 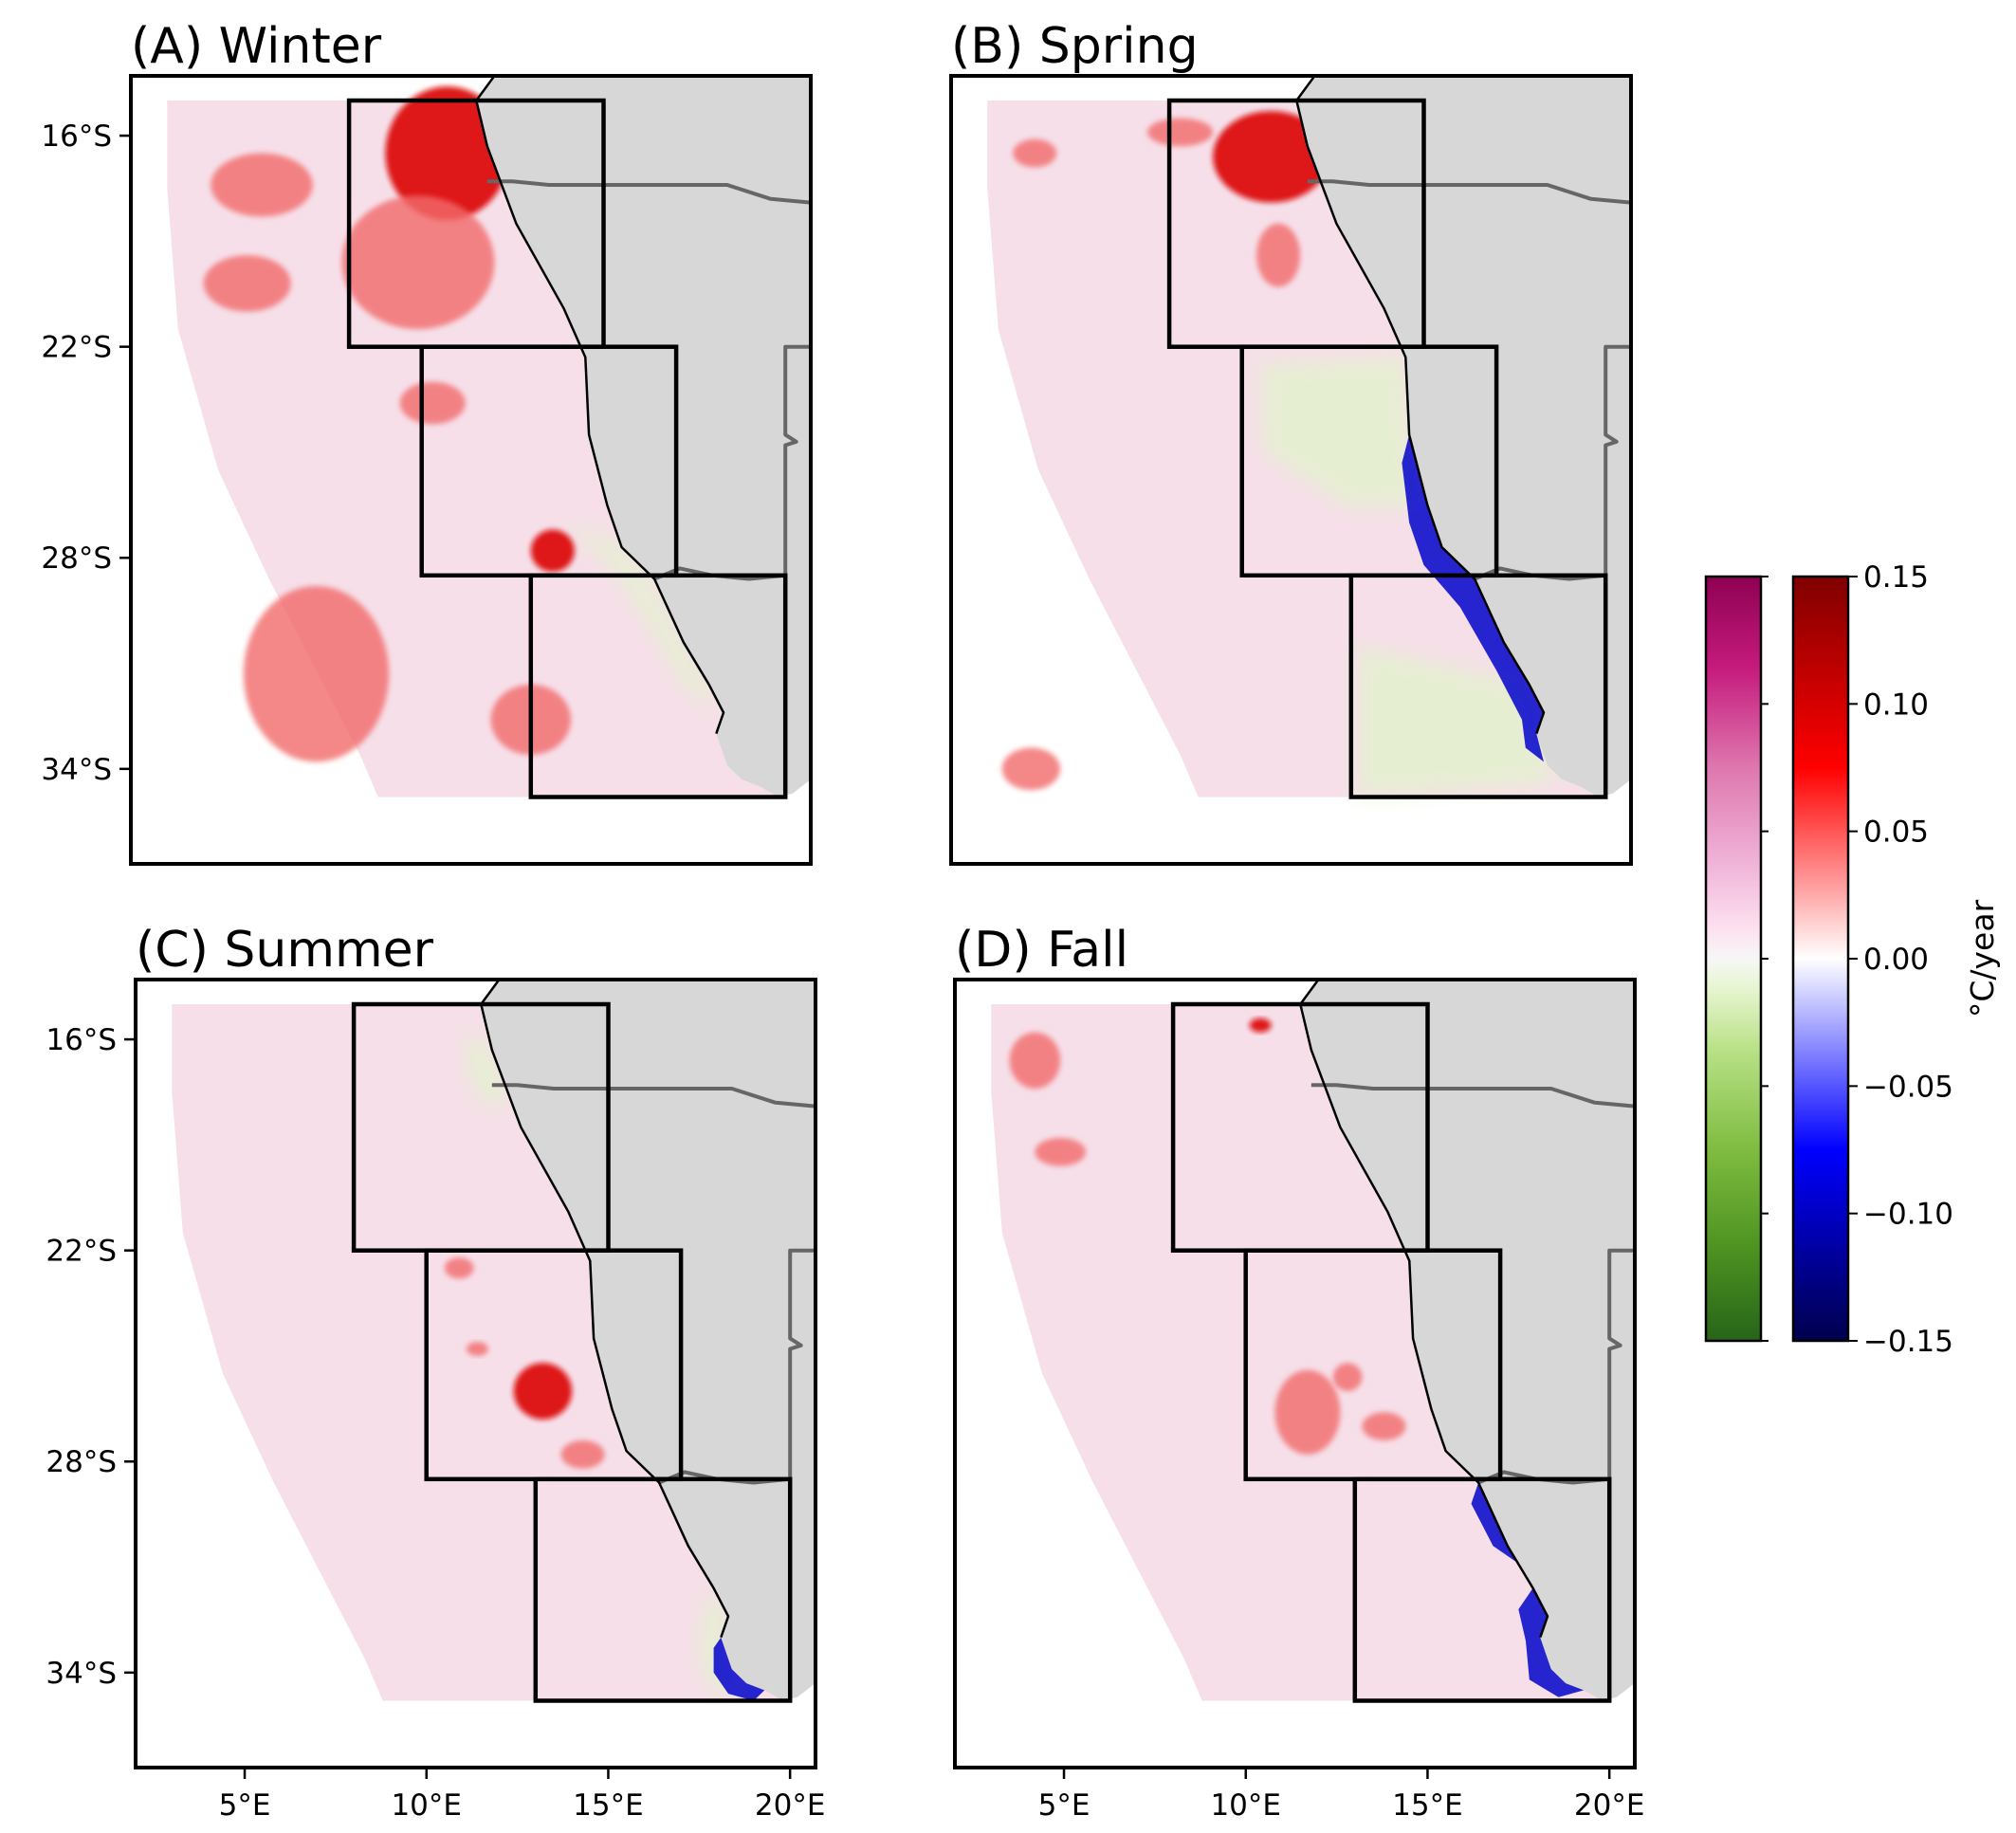 What do you see at coordinates (1852, 959) in the screenshot?
I see `colorbar-group: 0.15 0.10 0.05 0.00 −0.05 −0.10 −0.15 °C/year` at bounding box center [1852, 959].